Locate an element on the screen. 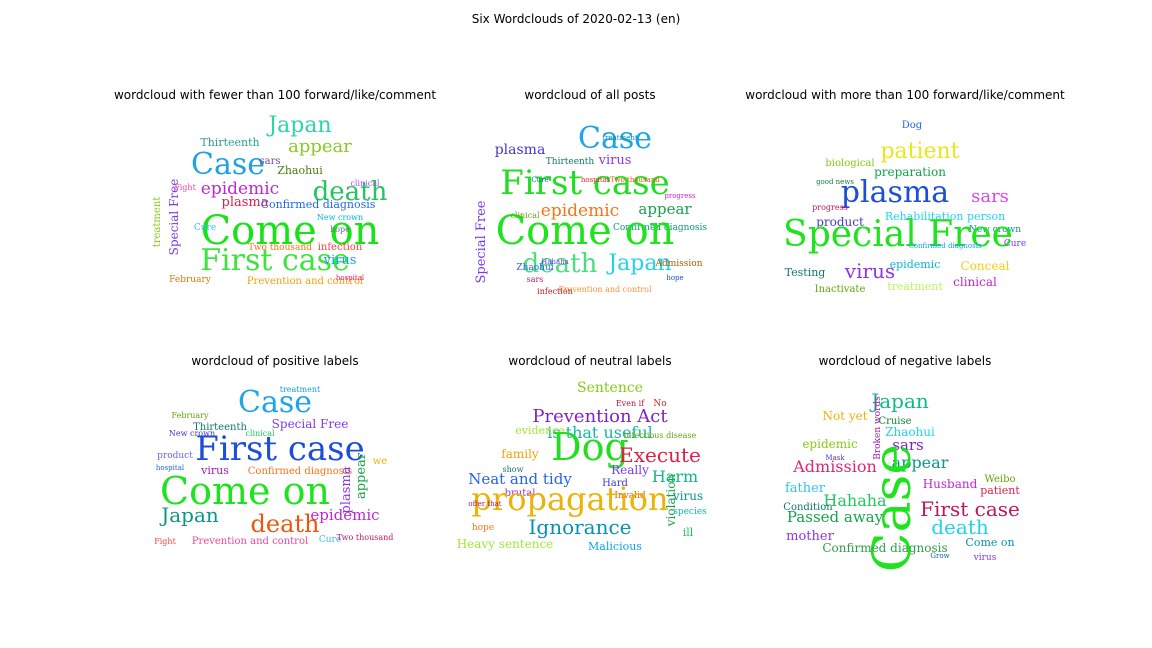 The height and width of the screenshot is (648, 1152). cloud-word: Not yet is located at coordinates (844, 416).